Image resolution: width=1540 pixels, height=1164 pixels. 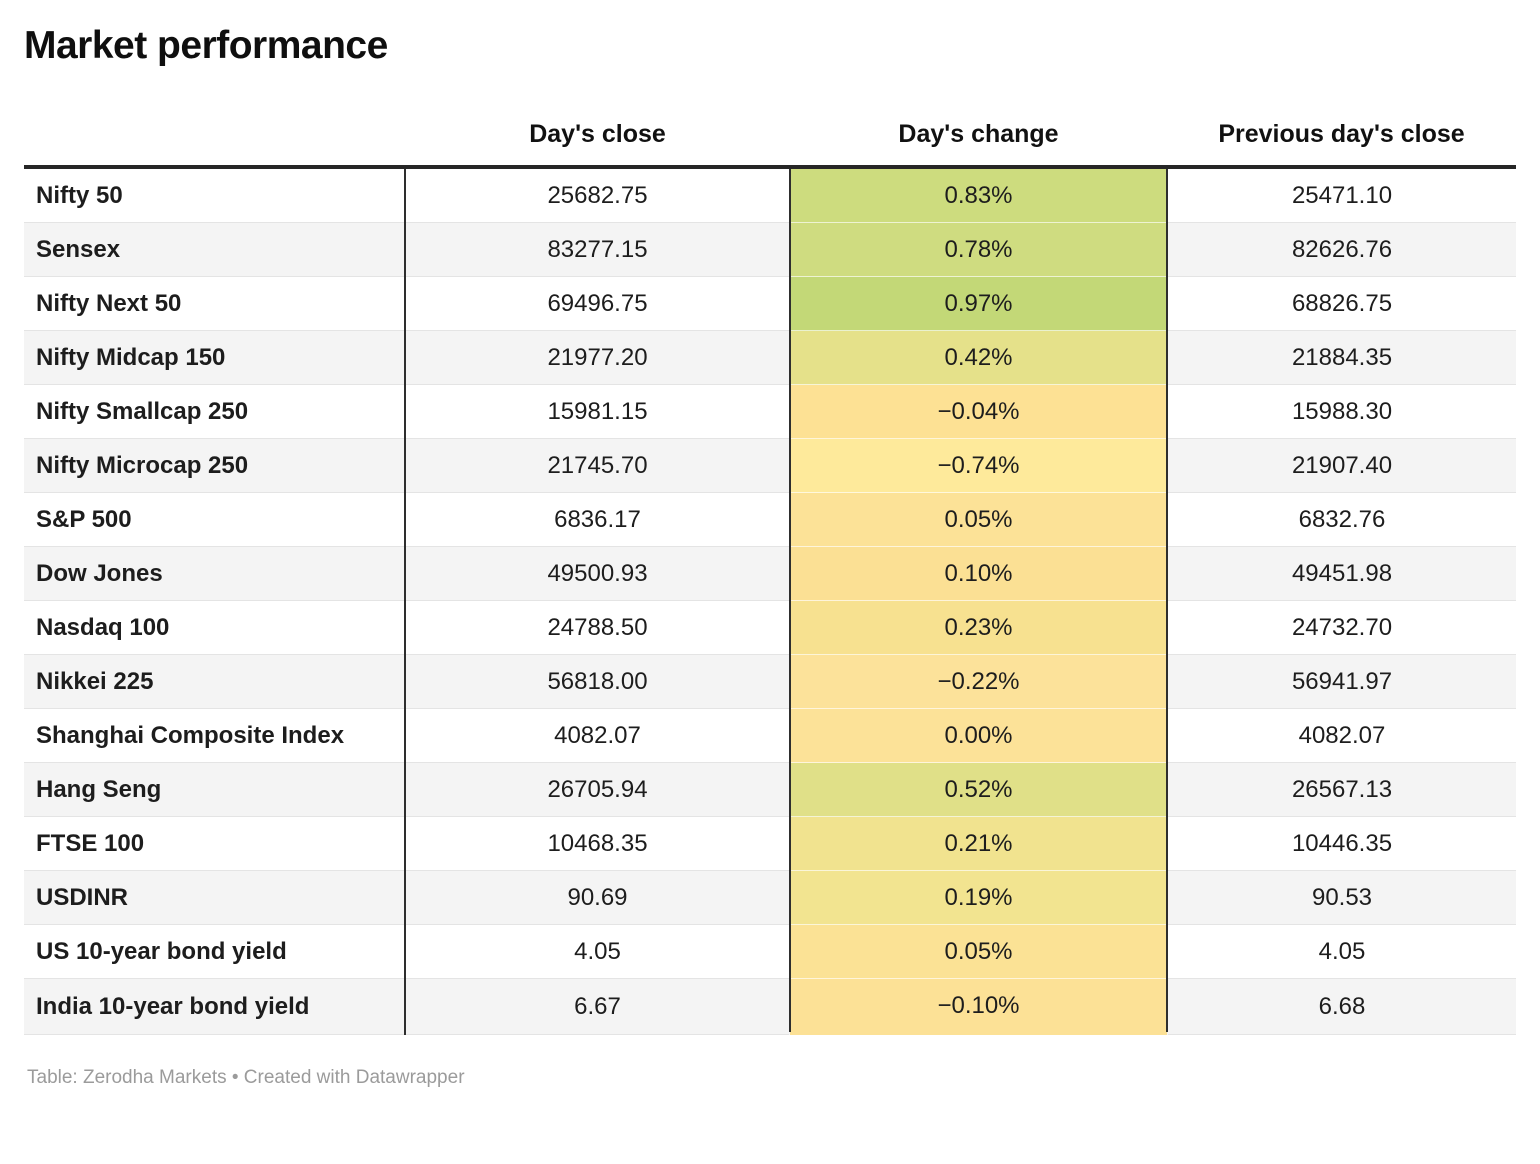 What do you see at coordinates (770, 1006) in the screenshot?
I see `table-row: India 10-year bond yield 6.67 −0.10% 6.68` at bounding box center [770, 1006].